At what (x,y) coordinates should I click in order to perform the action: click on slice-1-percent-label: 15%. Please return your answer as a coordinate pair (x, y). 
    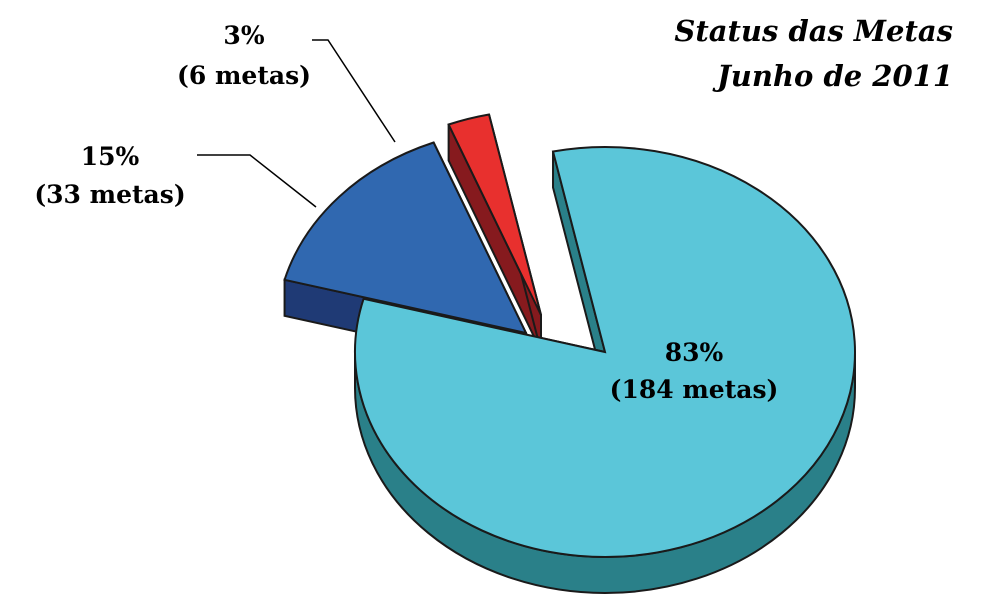
    Looking at the image, I should click on (110, 156).